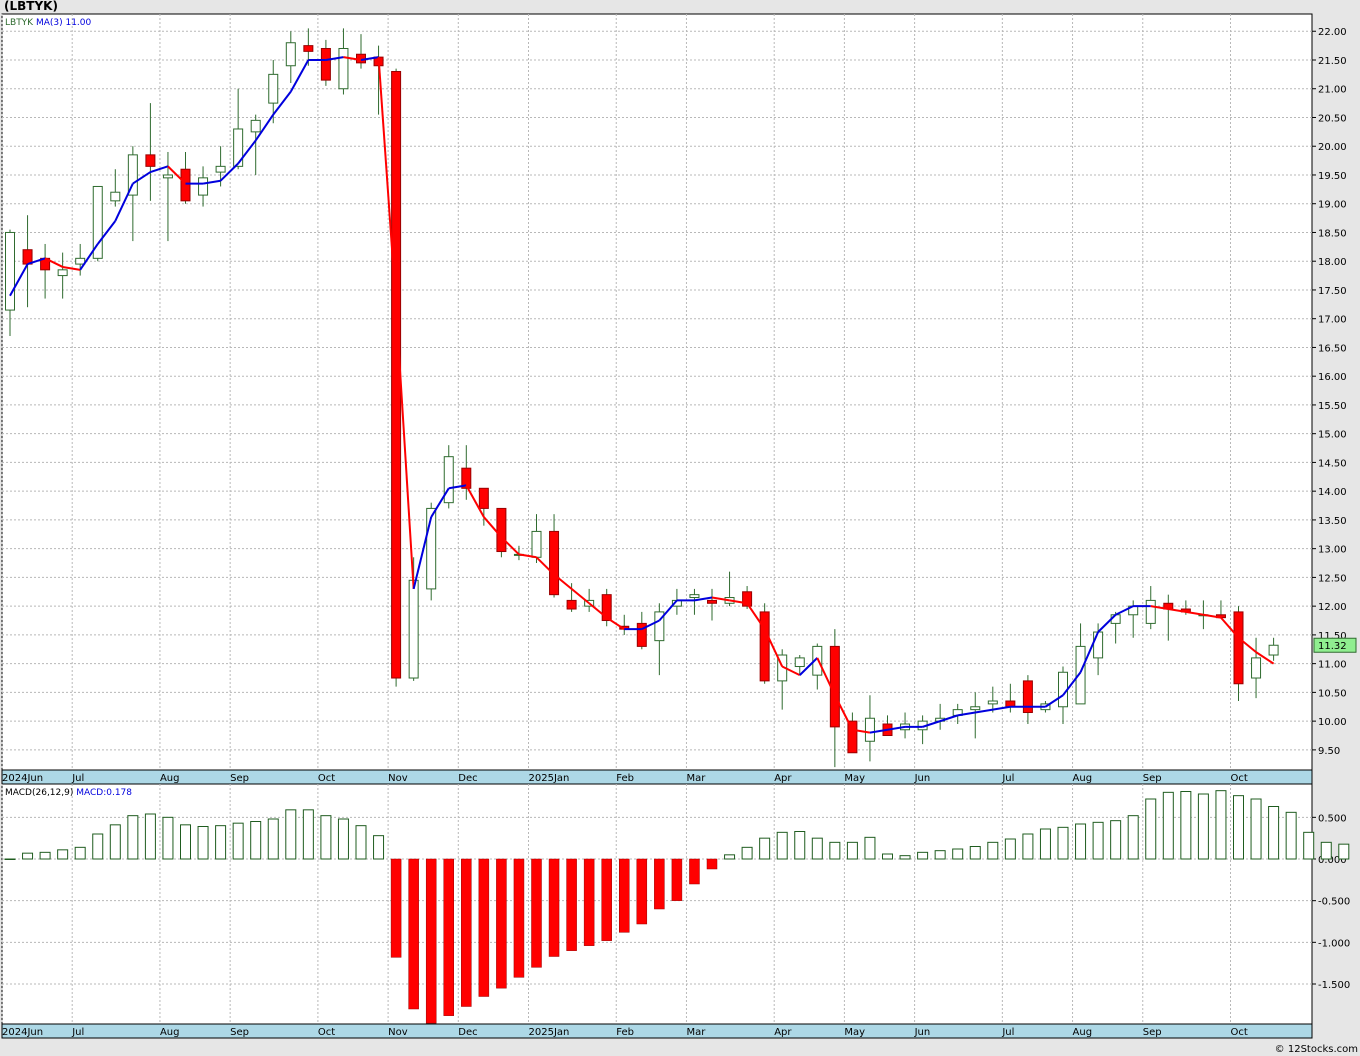 The image size is (1360, 1056). I want to click on price-y-tick-label: 15.50, so click(1332, 406).